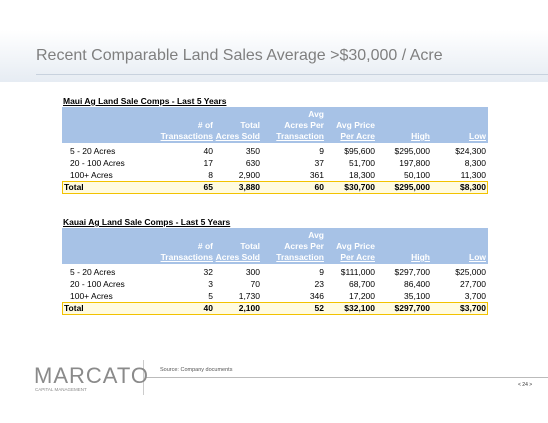 The height and width of the screenshot is (423, 548). Describe the element at coordinates (470, 272) in the screenshot. I see `cell-value: $25,000` at that location.